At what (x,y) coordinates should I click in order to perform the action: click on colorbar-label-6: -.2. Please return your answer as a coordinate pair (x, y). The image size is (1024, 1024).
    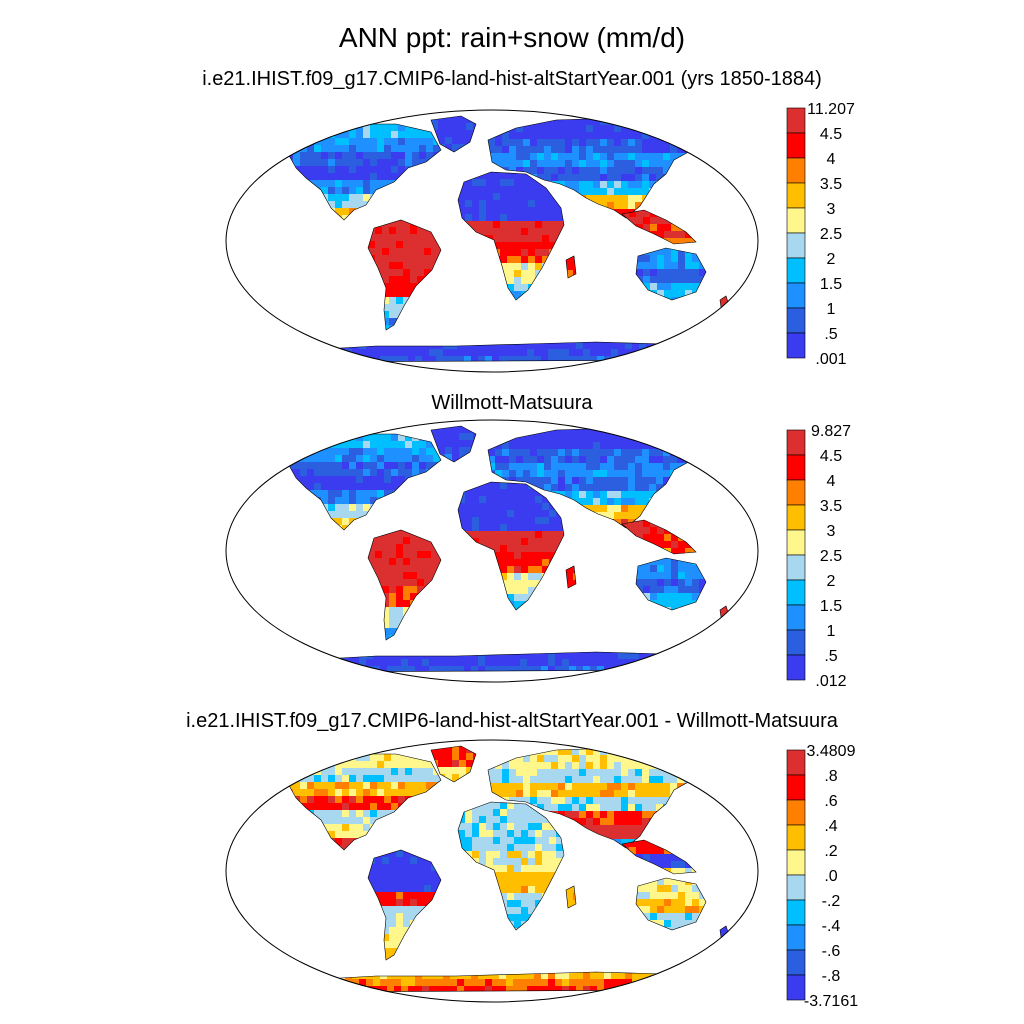
    Looking at the image, I should click on (831, 901).